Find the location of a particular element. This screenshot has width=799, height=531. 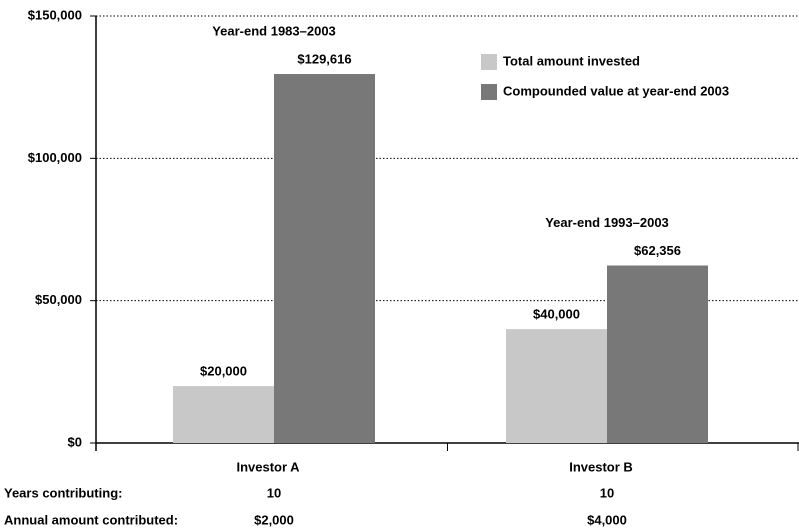

annotation: Year-end 1983–2003 is located at coordinates (274, 30).